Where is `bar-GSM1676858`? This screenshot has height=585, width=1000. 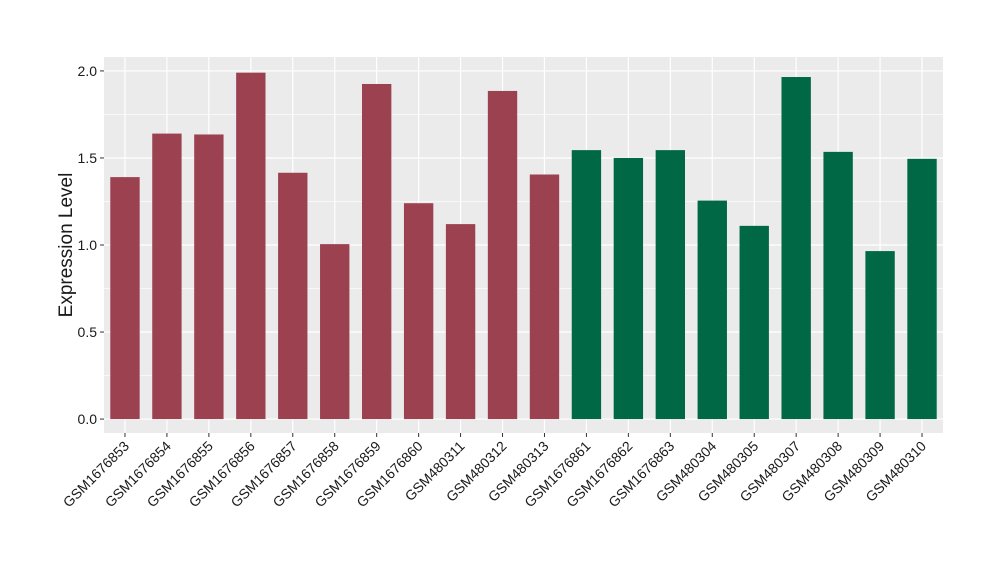 bar-GSM1676858 is located at coordinates (335, 332).